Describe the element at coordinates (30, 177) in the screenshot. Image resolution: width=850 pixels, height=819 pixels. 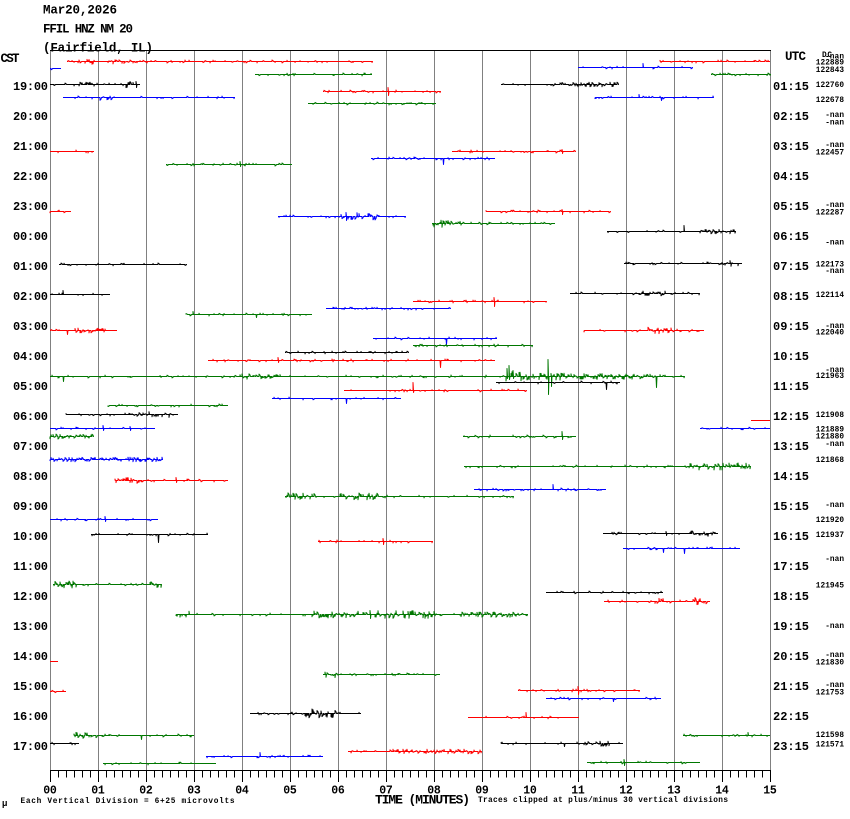
I see `svg-text: 22:00` at that location.